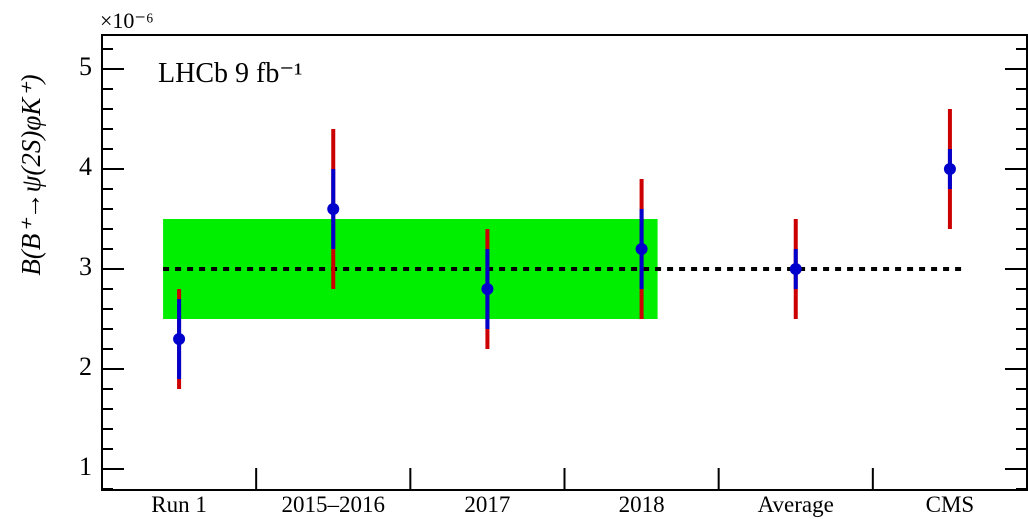 This screenshot has width=1028, height=519. What do you see at coordinates (950, 504) in the screenshot?
I see `x-tick-label: CMS` at bounding box center [950, 504].